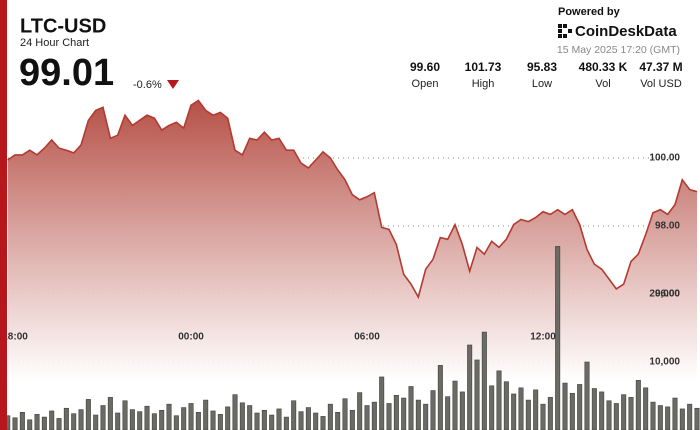  Describe the element at coordinates (543, 337) in the screenshot. I see `x-tick-label: 12:00` at that location.